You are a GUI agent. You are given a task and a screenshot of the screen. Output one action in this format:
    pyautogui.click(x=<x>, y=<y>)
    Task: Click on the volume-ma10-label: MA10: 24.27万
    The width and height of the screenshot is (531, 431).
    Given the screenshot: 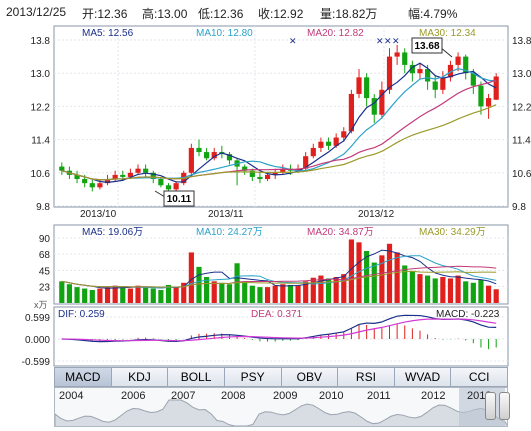 What is the action you would take?
    pyautogui.click(x=229, y=232)
    